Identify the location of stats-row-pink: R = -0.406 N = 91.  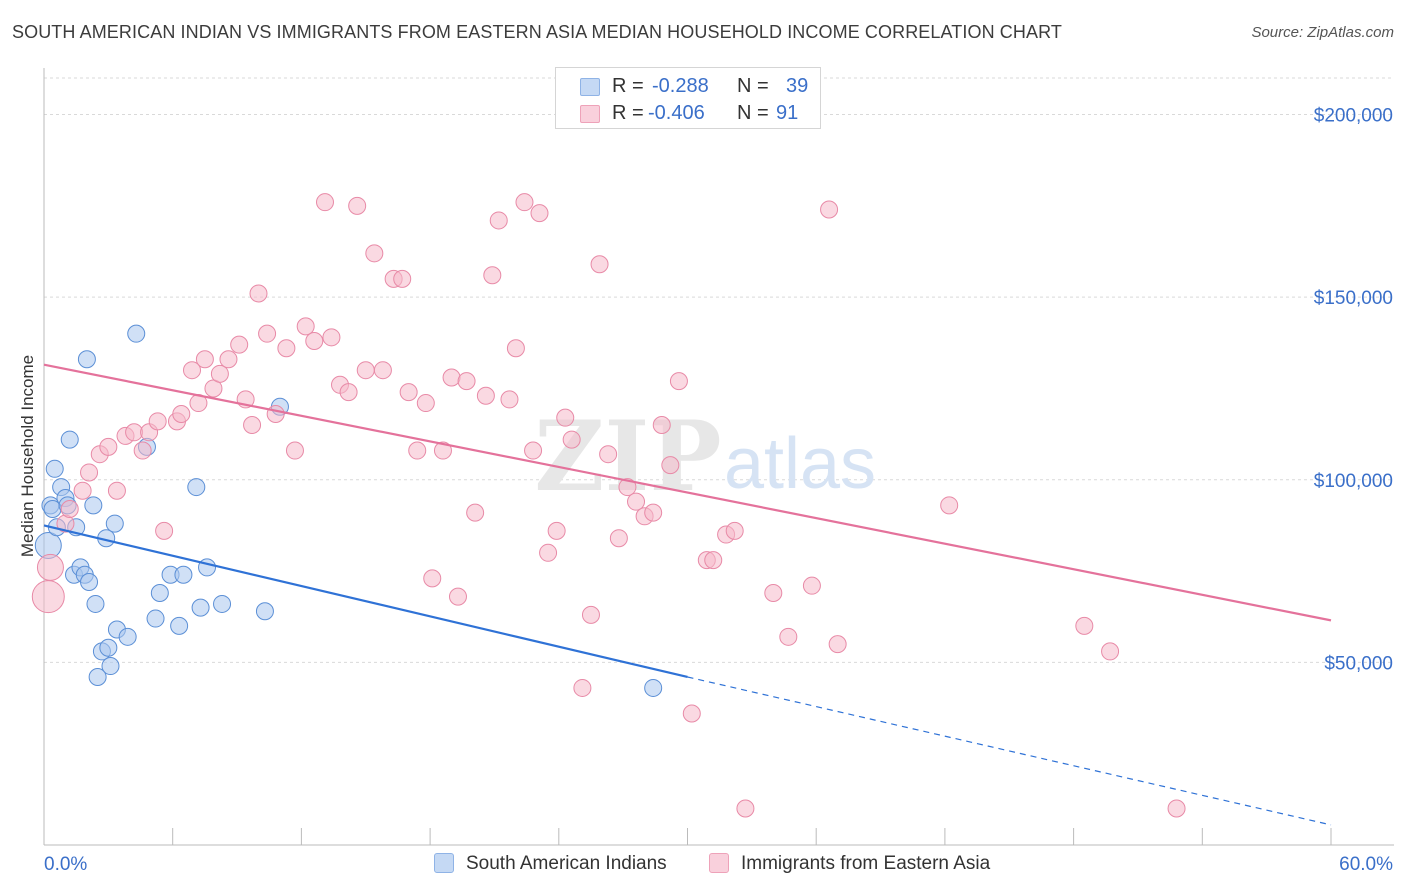
(688, 115).